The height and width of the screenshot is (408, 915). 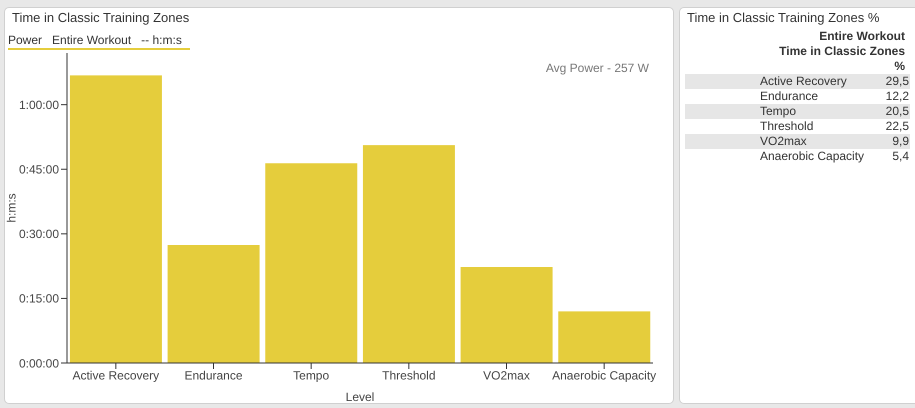 What do you see at coordinates (99, 41) in the screenshot?
I see `text: Power Entire Workout -- h:m:s` at bounding box center [99, 41].